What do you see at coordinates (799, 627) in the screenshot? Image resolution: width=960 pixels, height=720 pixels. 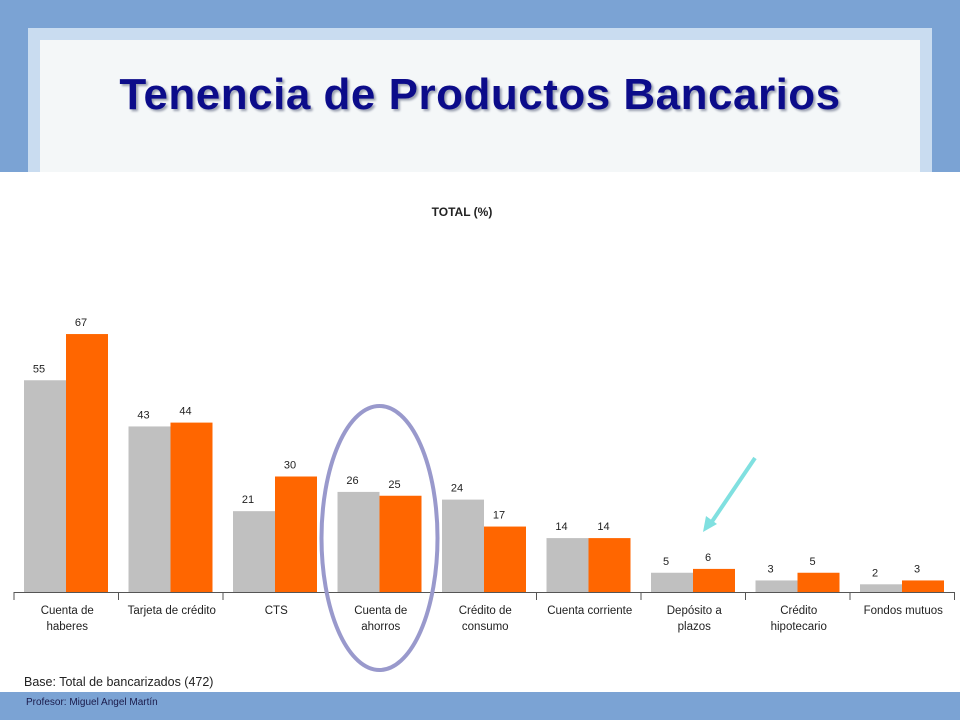 I see `x-tick-label: hipotecario` at bounding box center [799, 627].